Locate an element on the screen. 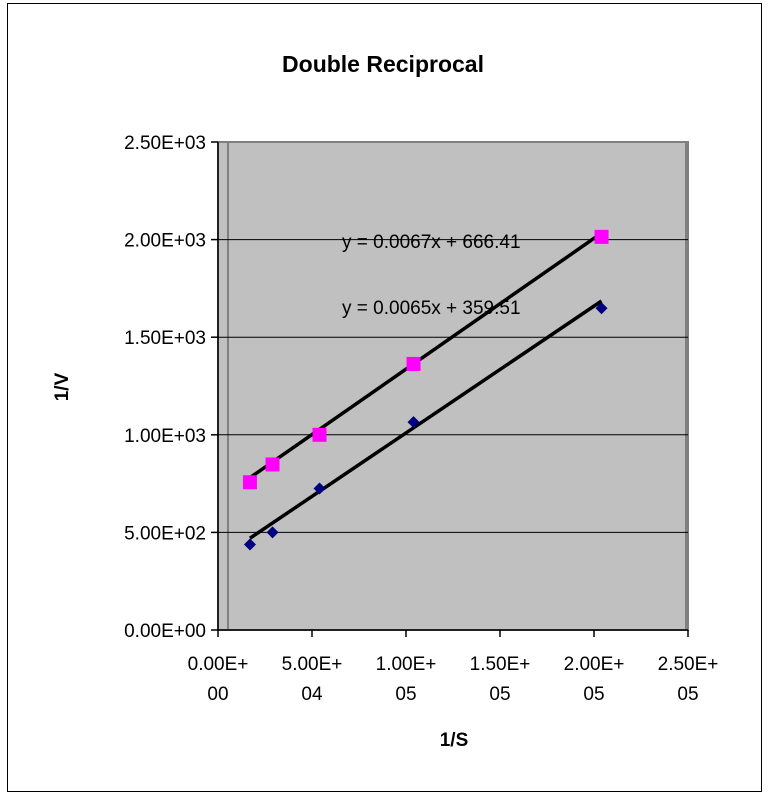  x-tick-label-0-line2: 00 is located at coordinates (217, 694).